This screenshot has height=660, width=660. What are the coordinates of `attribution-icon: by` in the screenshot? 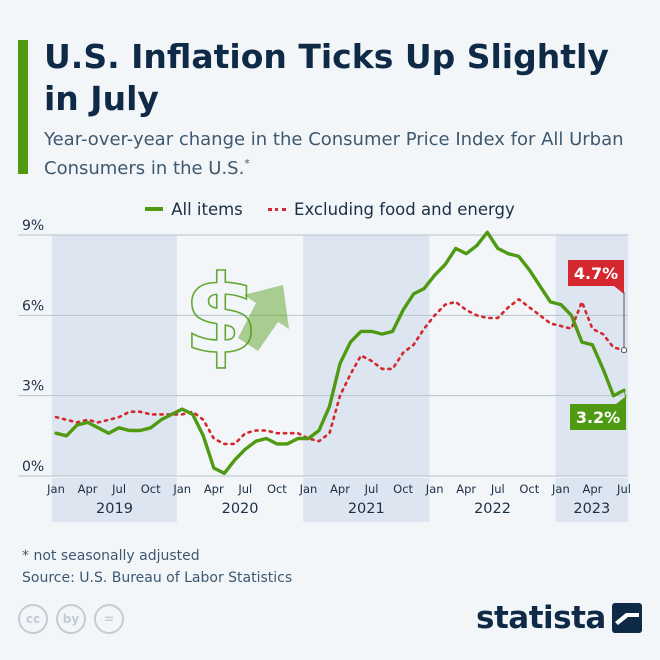 It's located at (71, 619).